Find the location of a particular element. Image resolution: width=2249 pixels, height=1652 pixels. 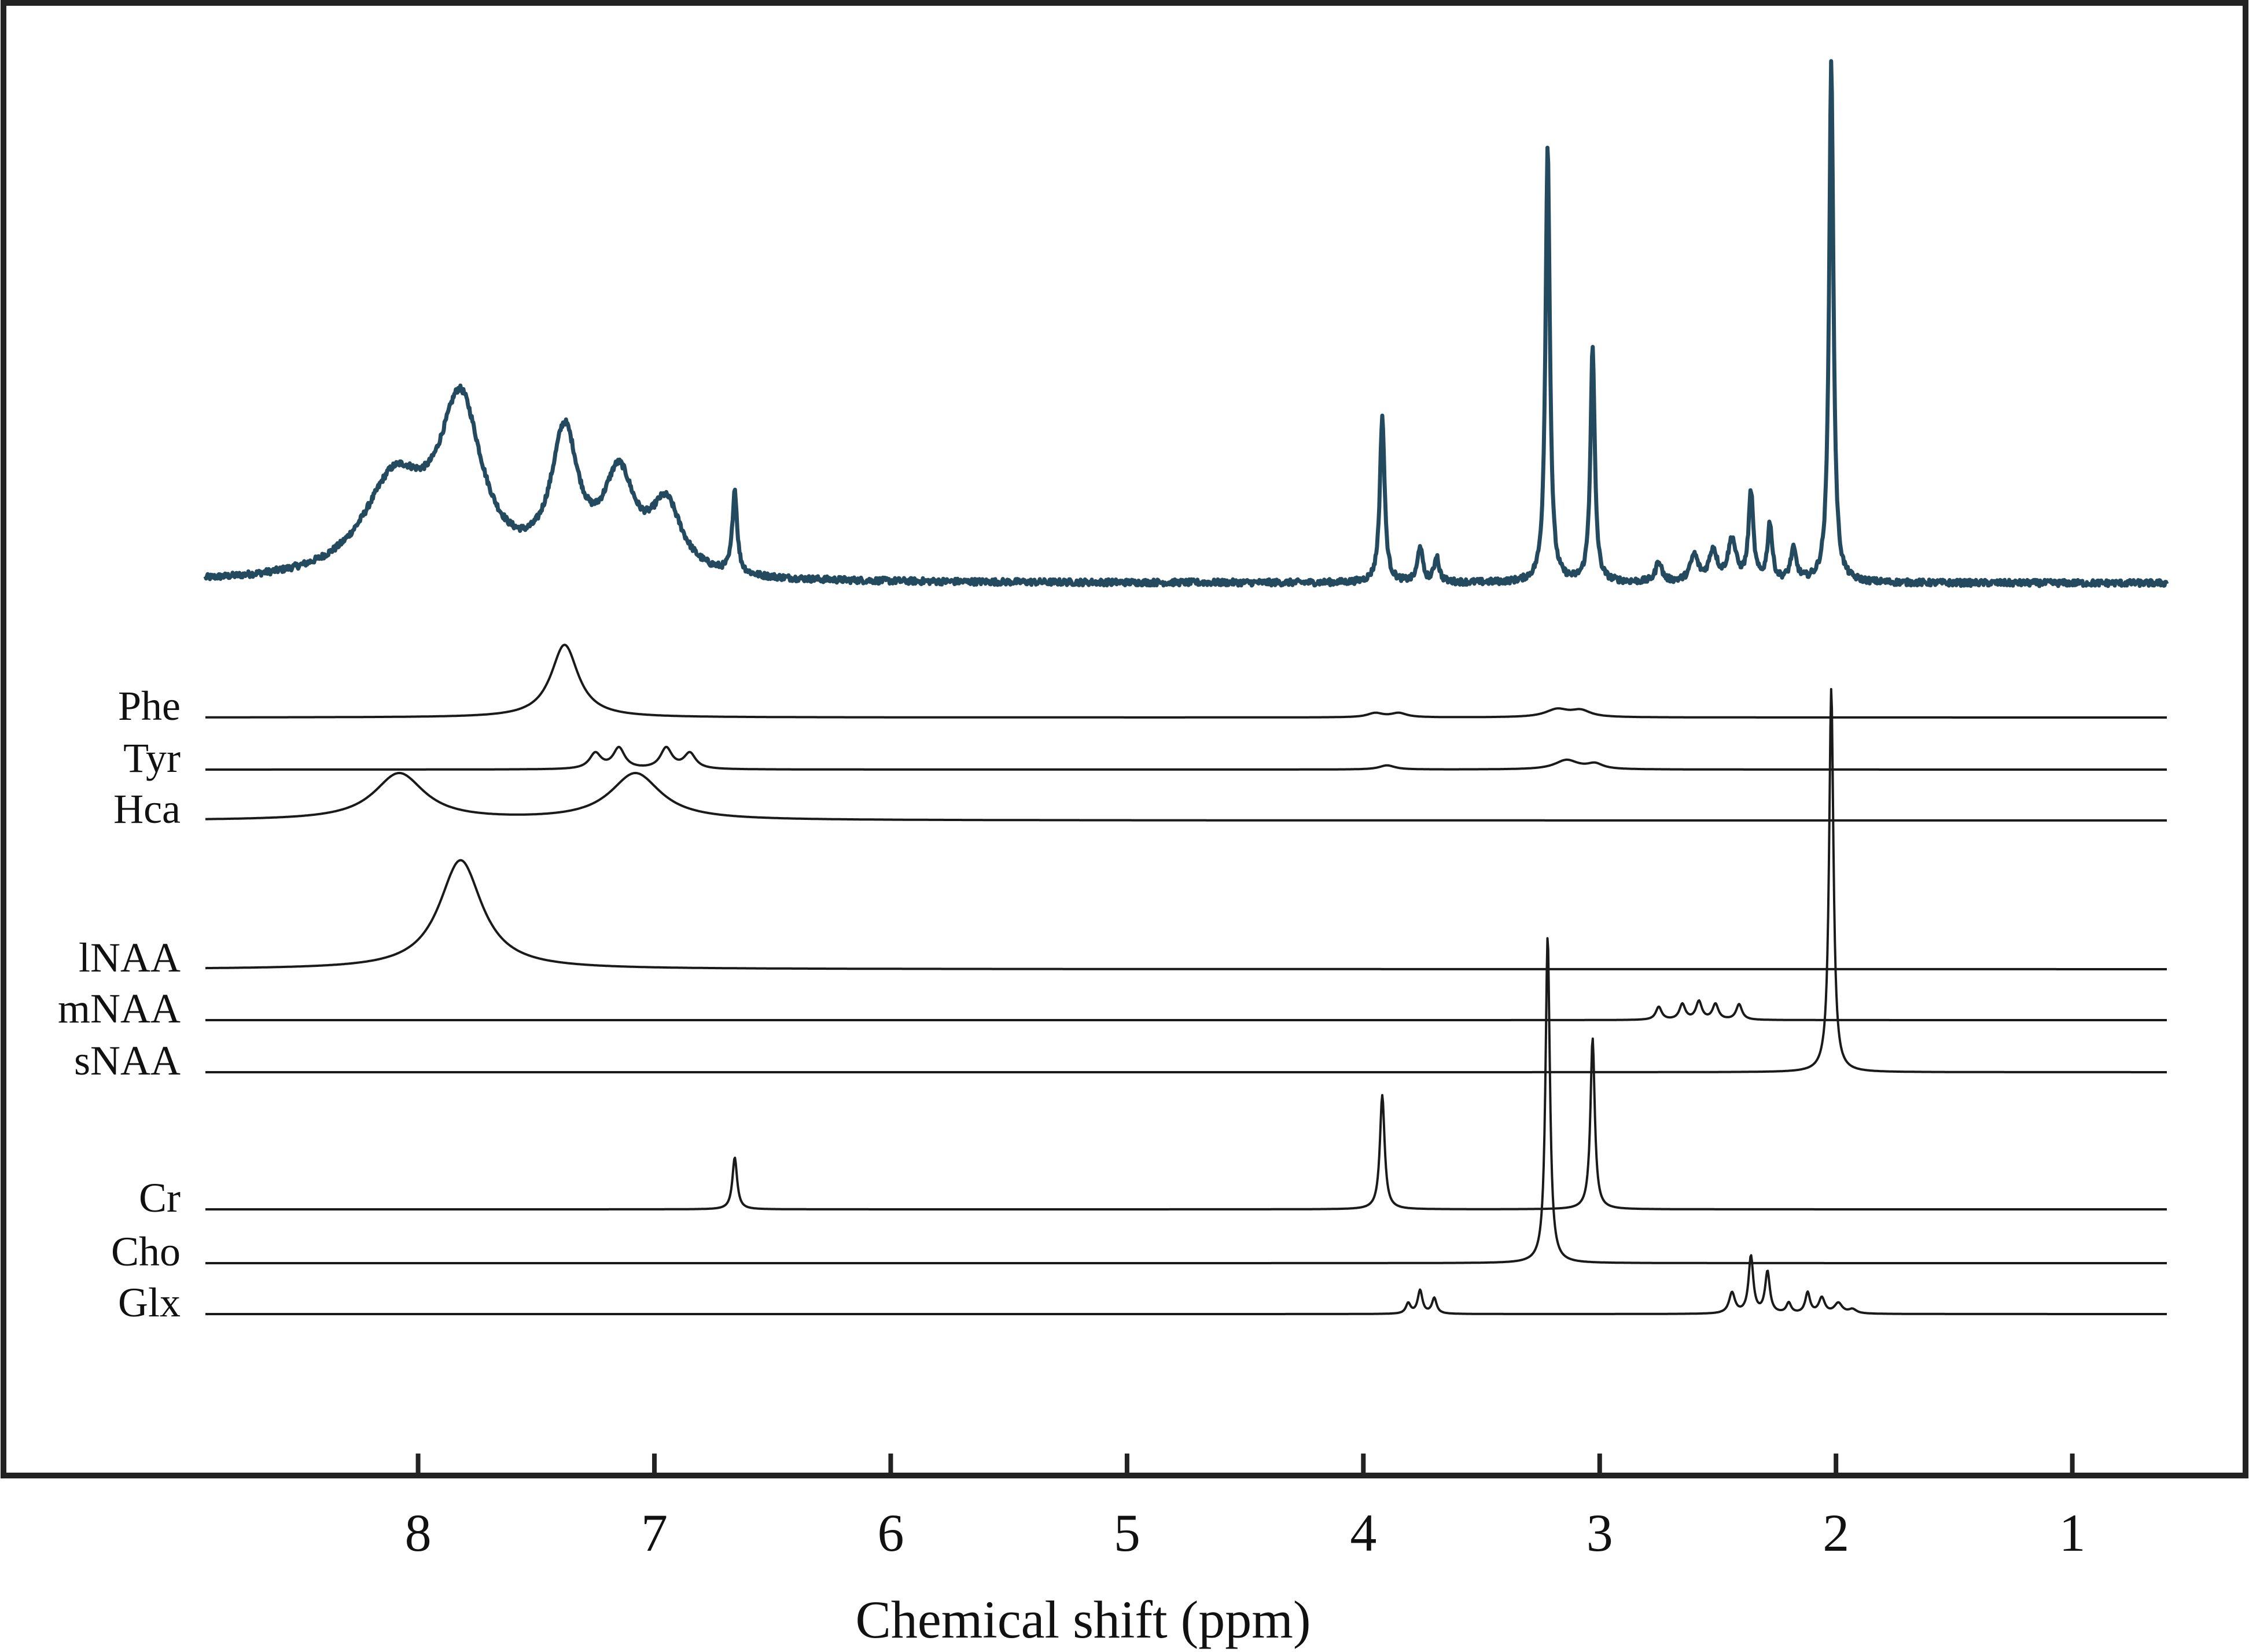

series-line-cr is located at coordinates (1186, 1124).